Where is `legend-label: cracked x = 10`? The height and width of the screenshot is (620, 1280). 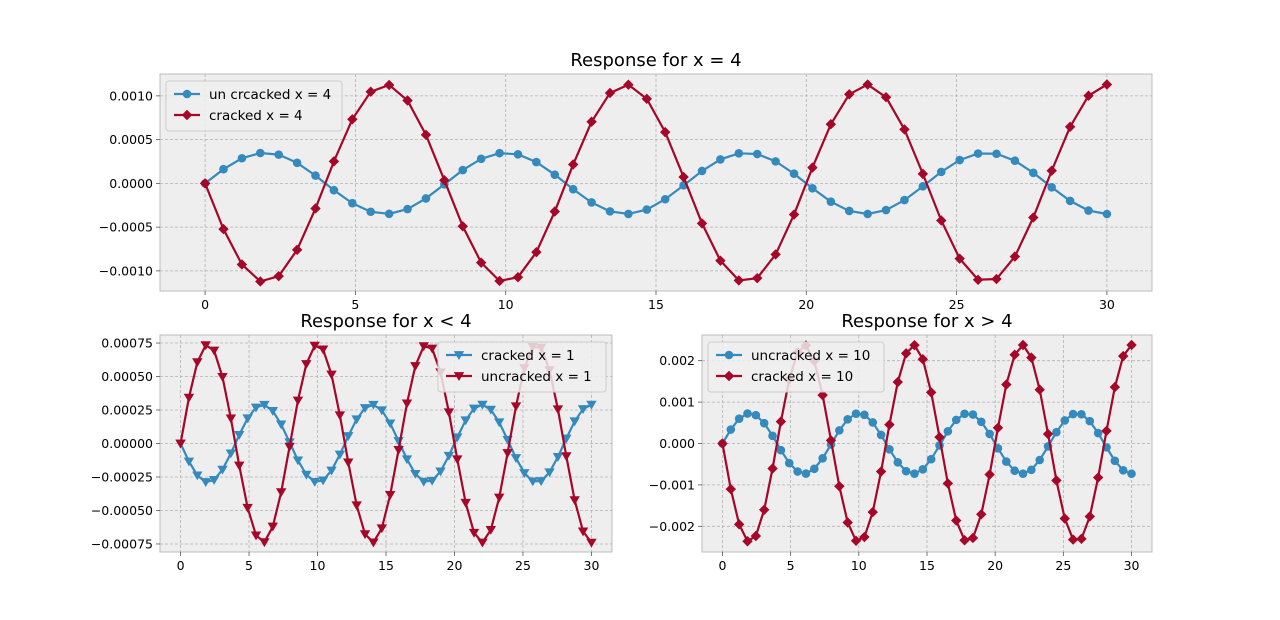
legend-label: cracked x = 10 is located at coordinates (802, 377).